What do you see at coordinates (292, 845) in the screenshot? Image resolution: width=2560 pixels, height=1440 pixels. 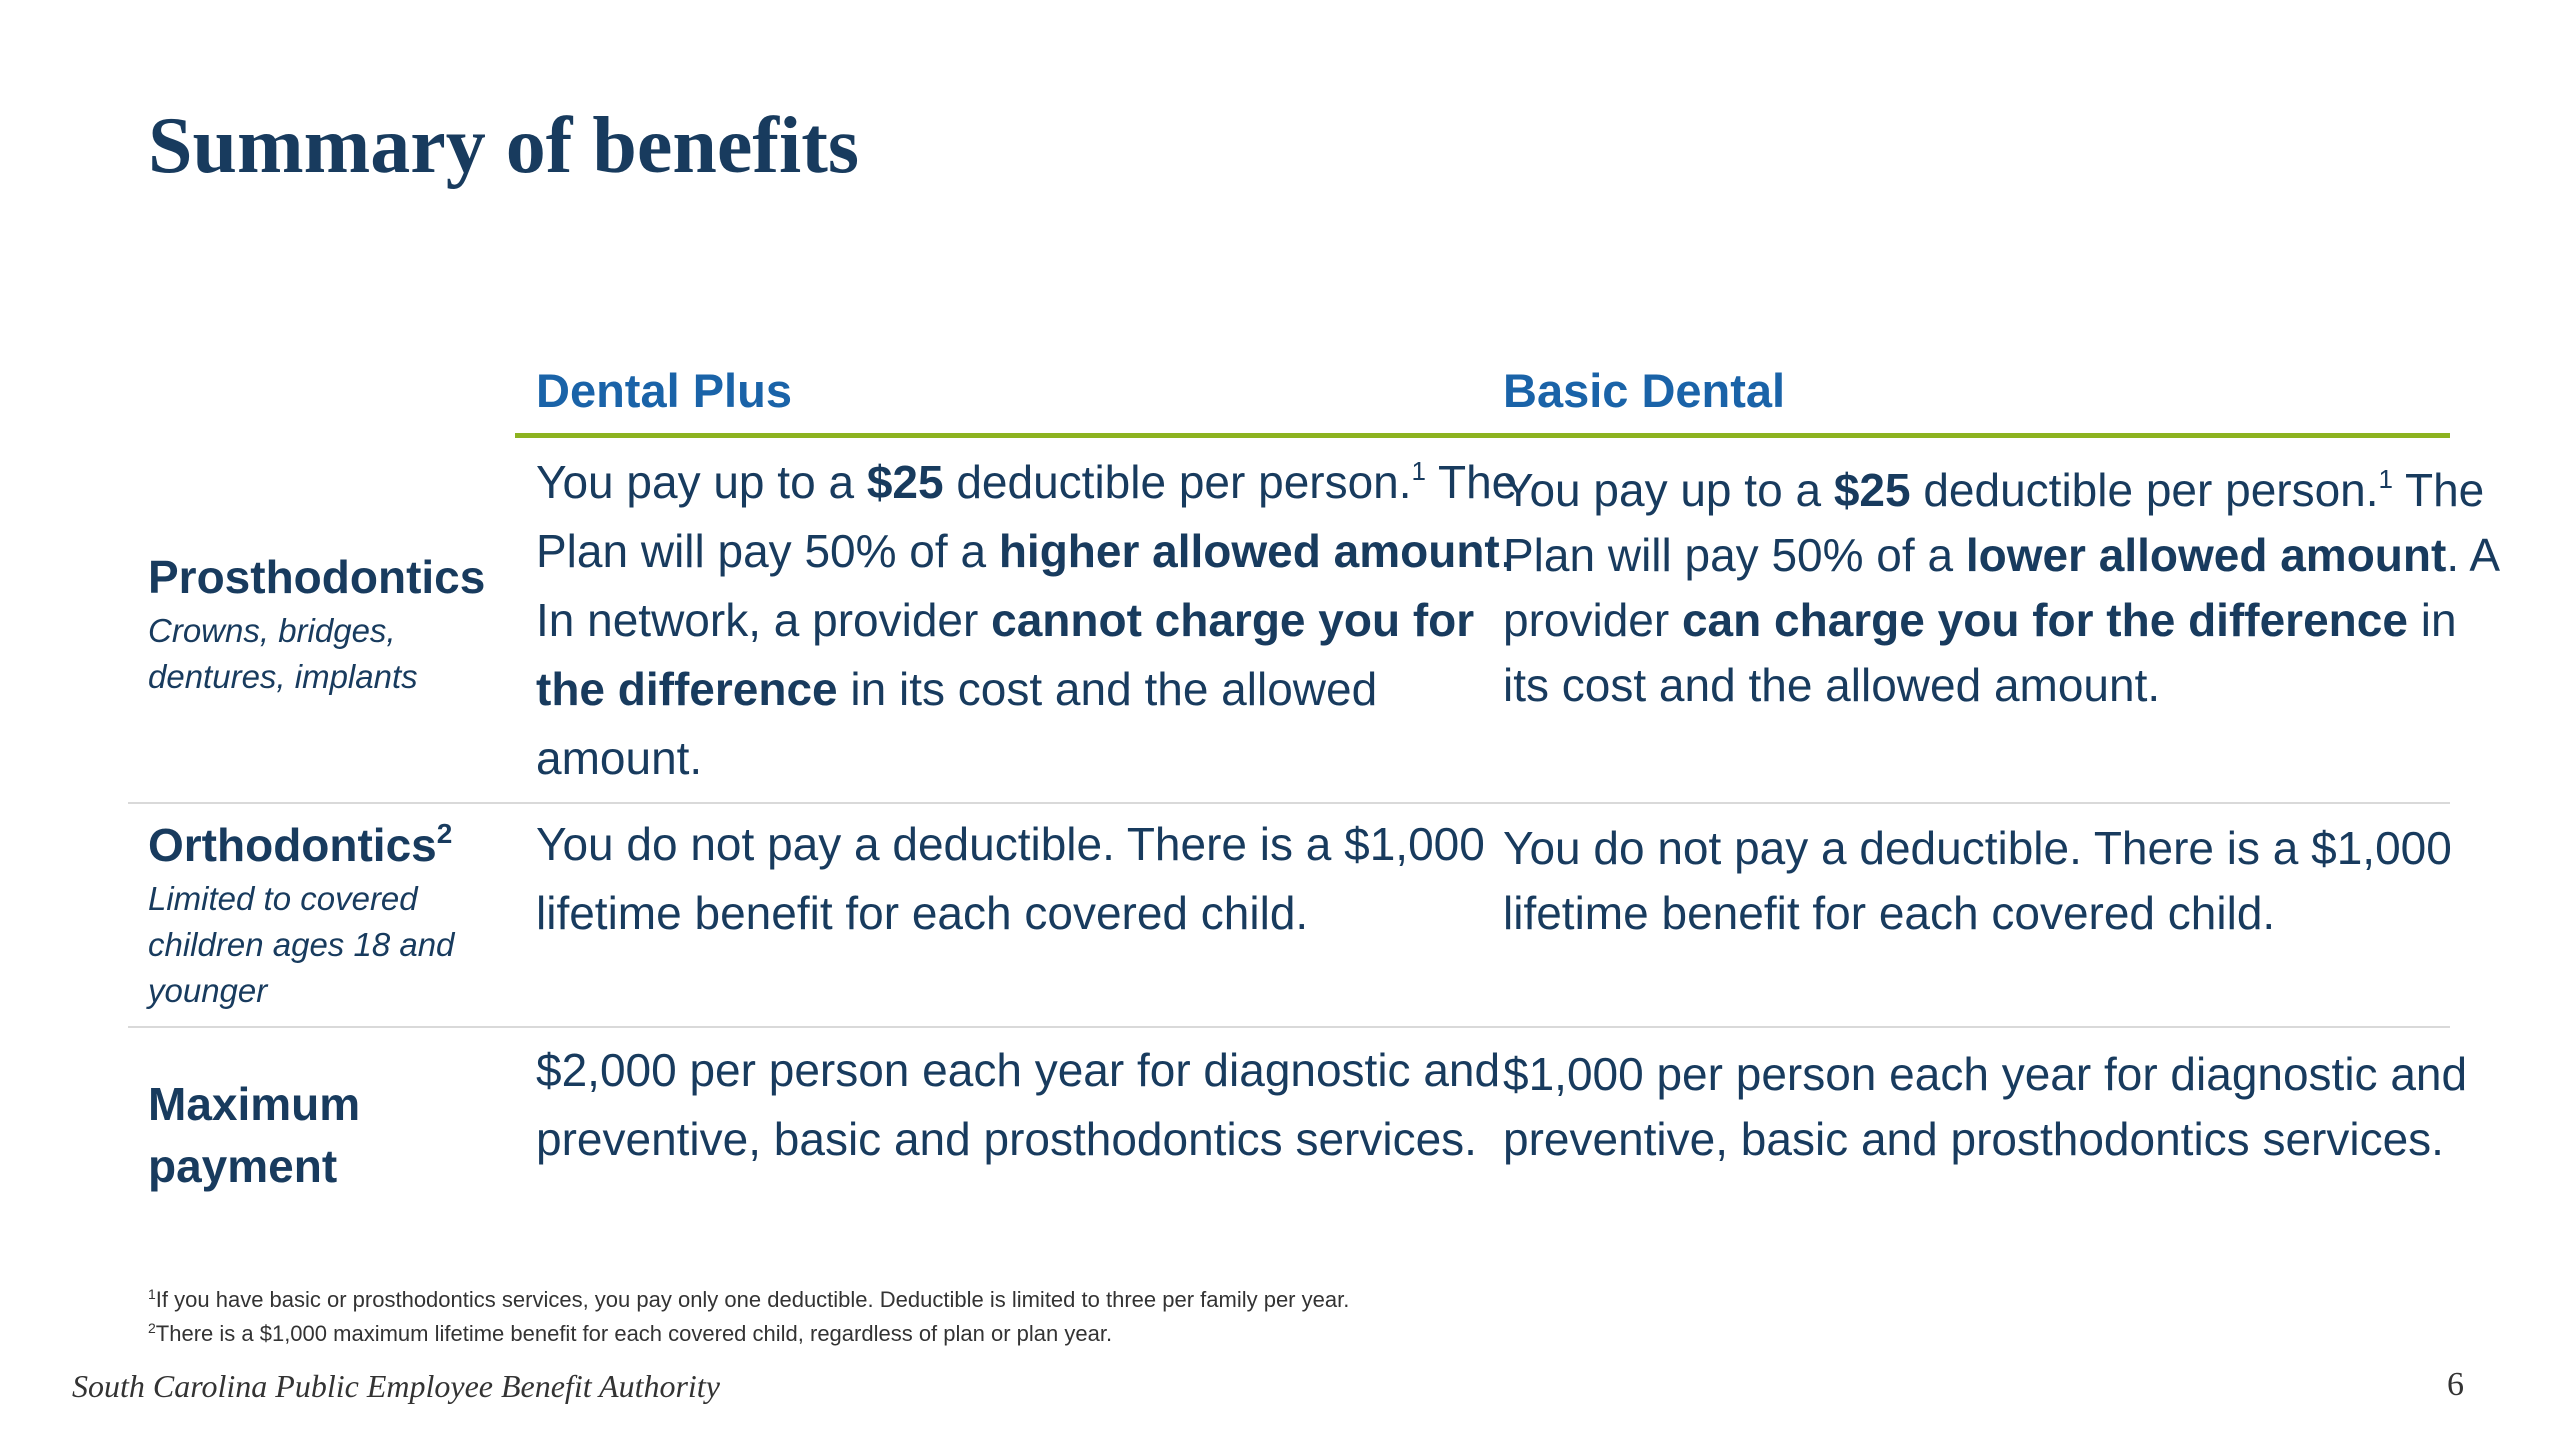 I see `row-title-text: Orthodontics` at bounding box center [292, 845].